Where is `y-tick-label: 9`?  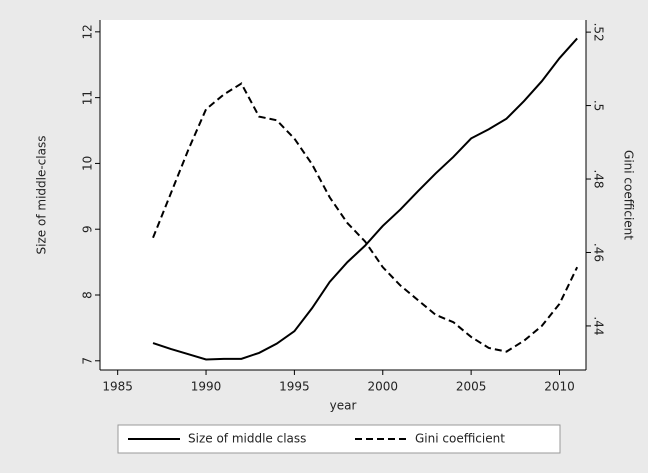
y-tick-label: 9 is located at coordinates (88, 229).